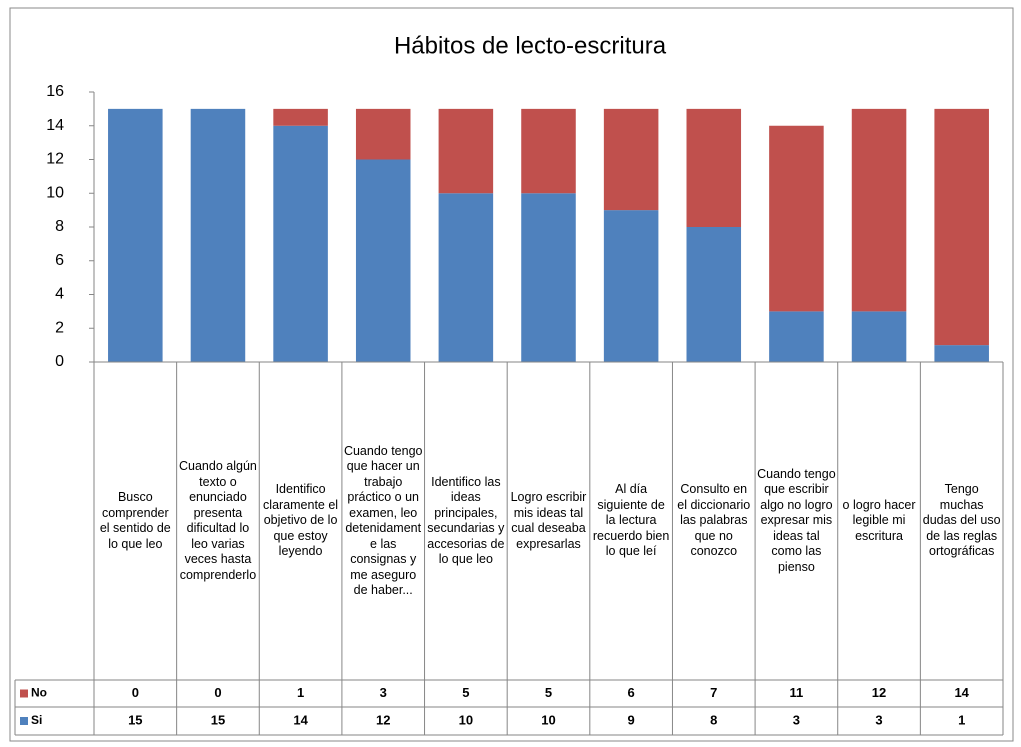 The image size is (1021, 747). I want to click on table-value: 11, so click(797, 692).